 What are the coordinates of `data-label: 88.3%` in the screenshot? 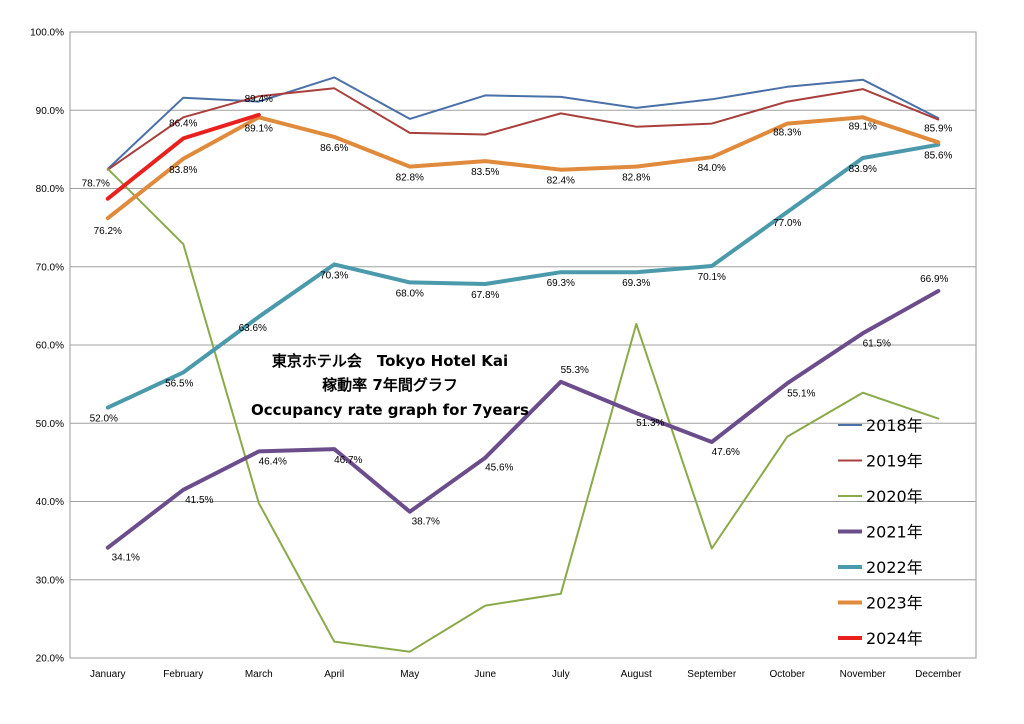 It's located at (787, 133).